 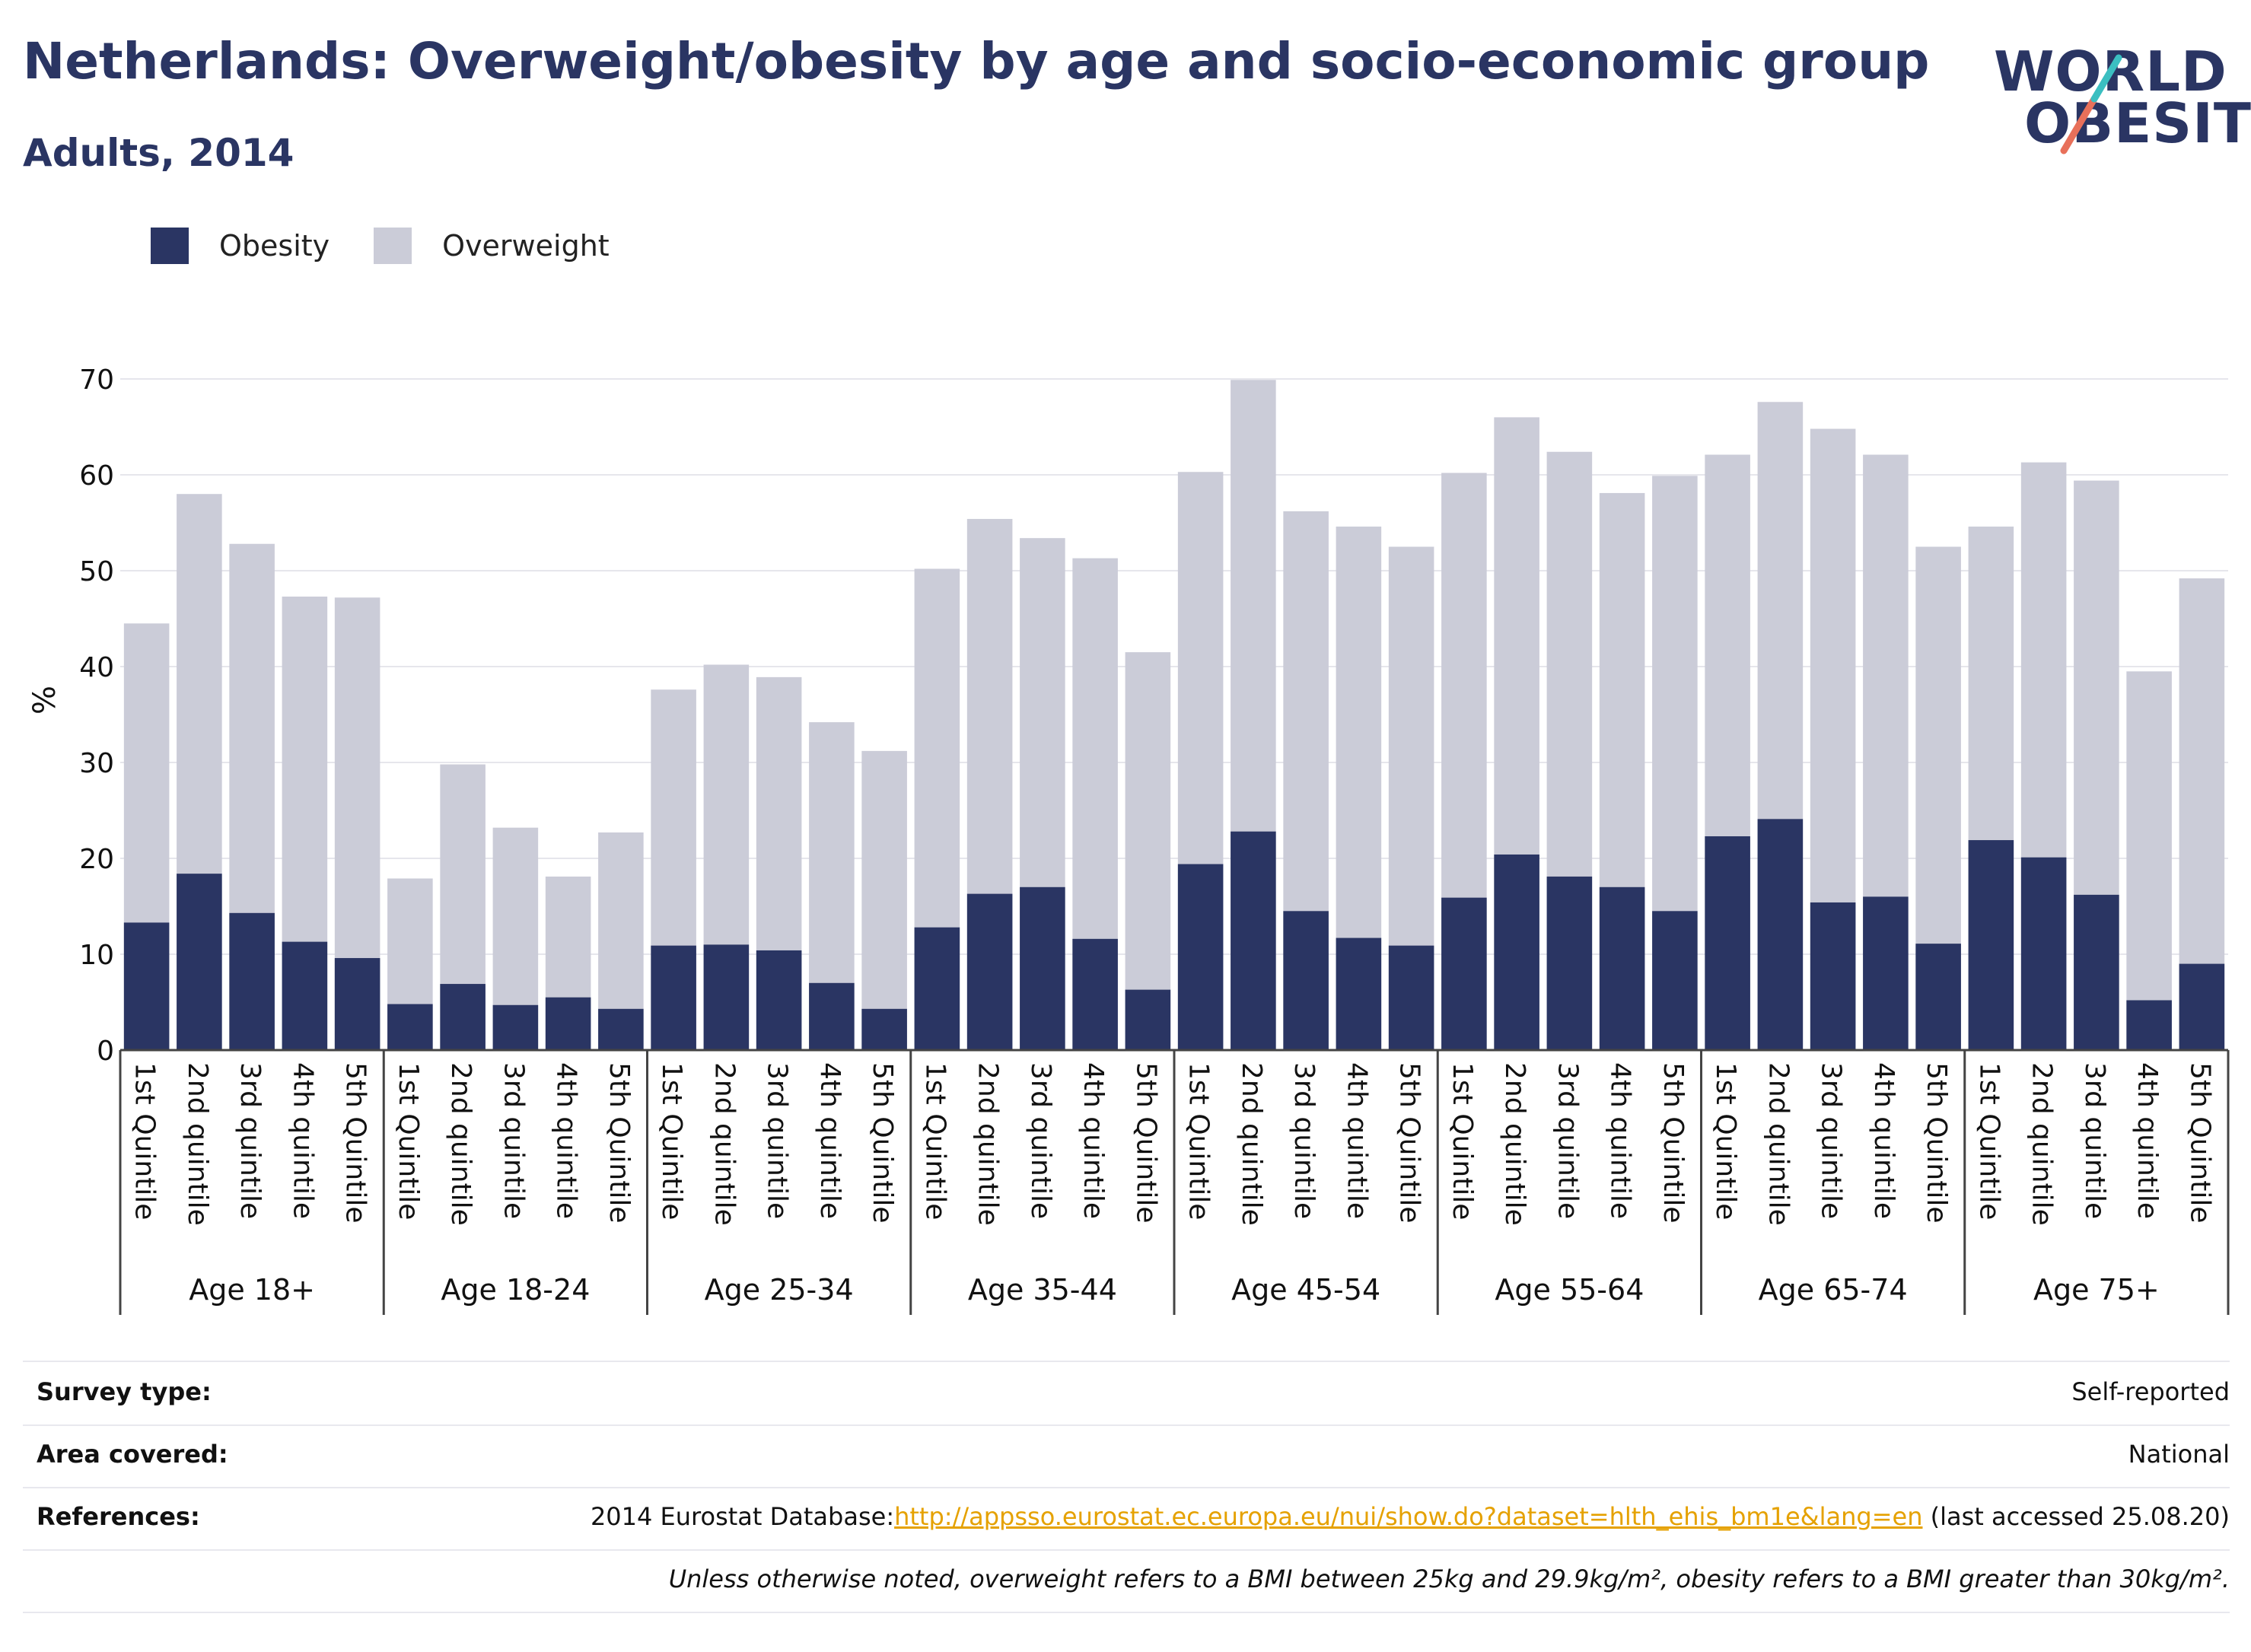 I want to click on survey-type-key: Survey type:, so click(x=124, y=1391).